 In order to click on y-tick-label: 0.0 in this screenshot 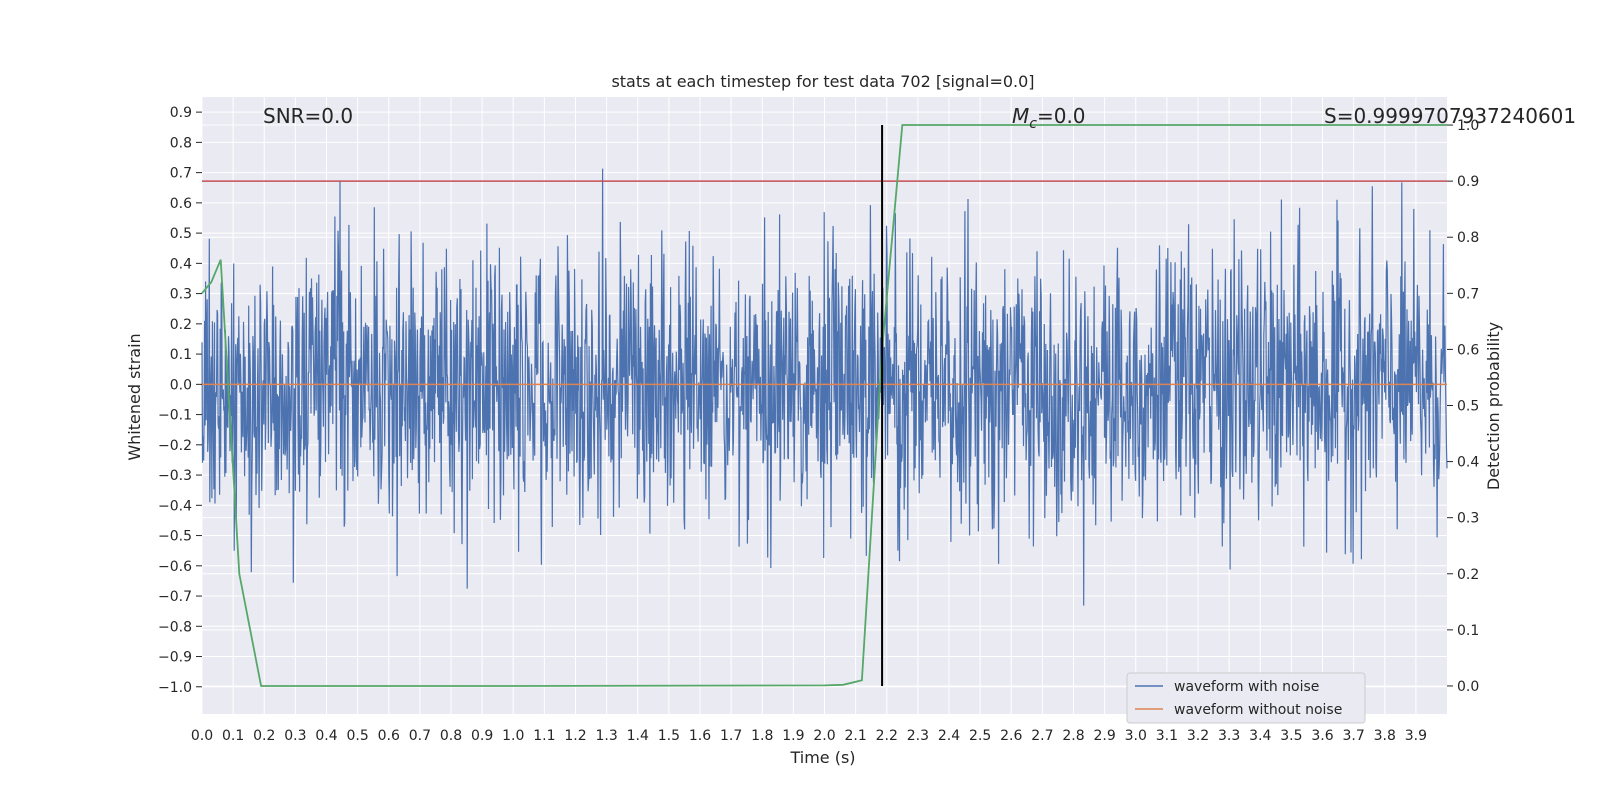, I will do `click(181, 385)`.